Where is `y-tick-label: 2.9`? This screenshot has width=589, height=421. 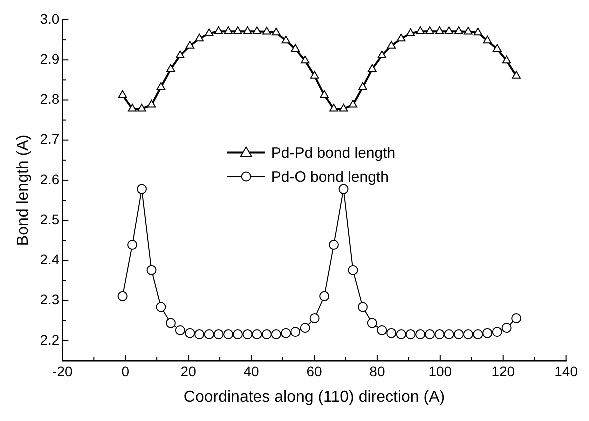 y-tick-label: 2.9 is located at coordinates (50, 58).